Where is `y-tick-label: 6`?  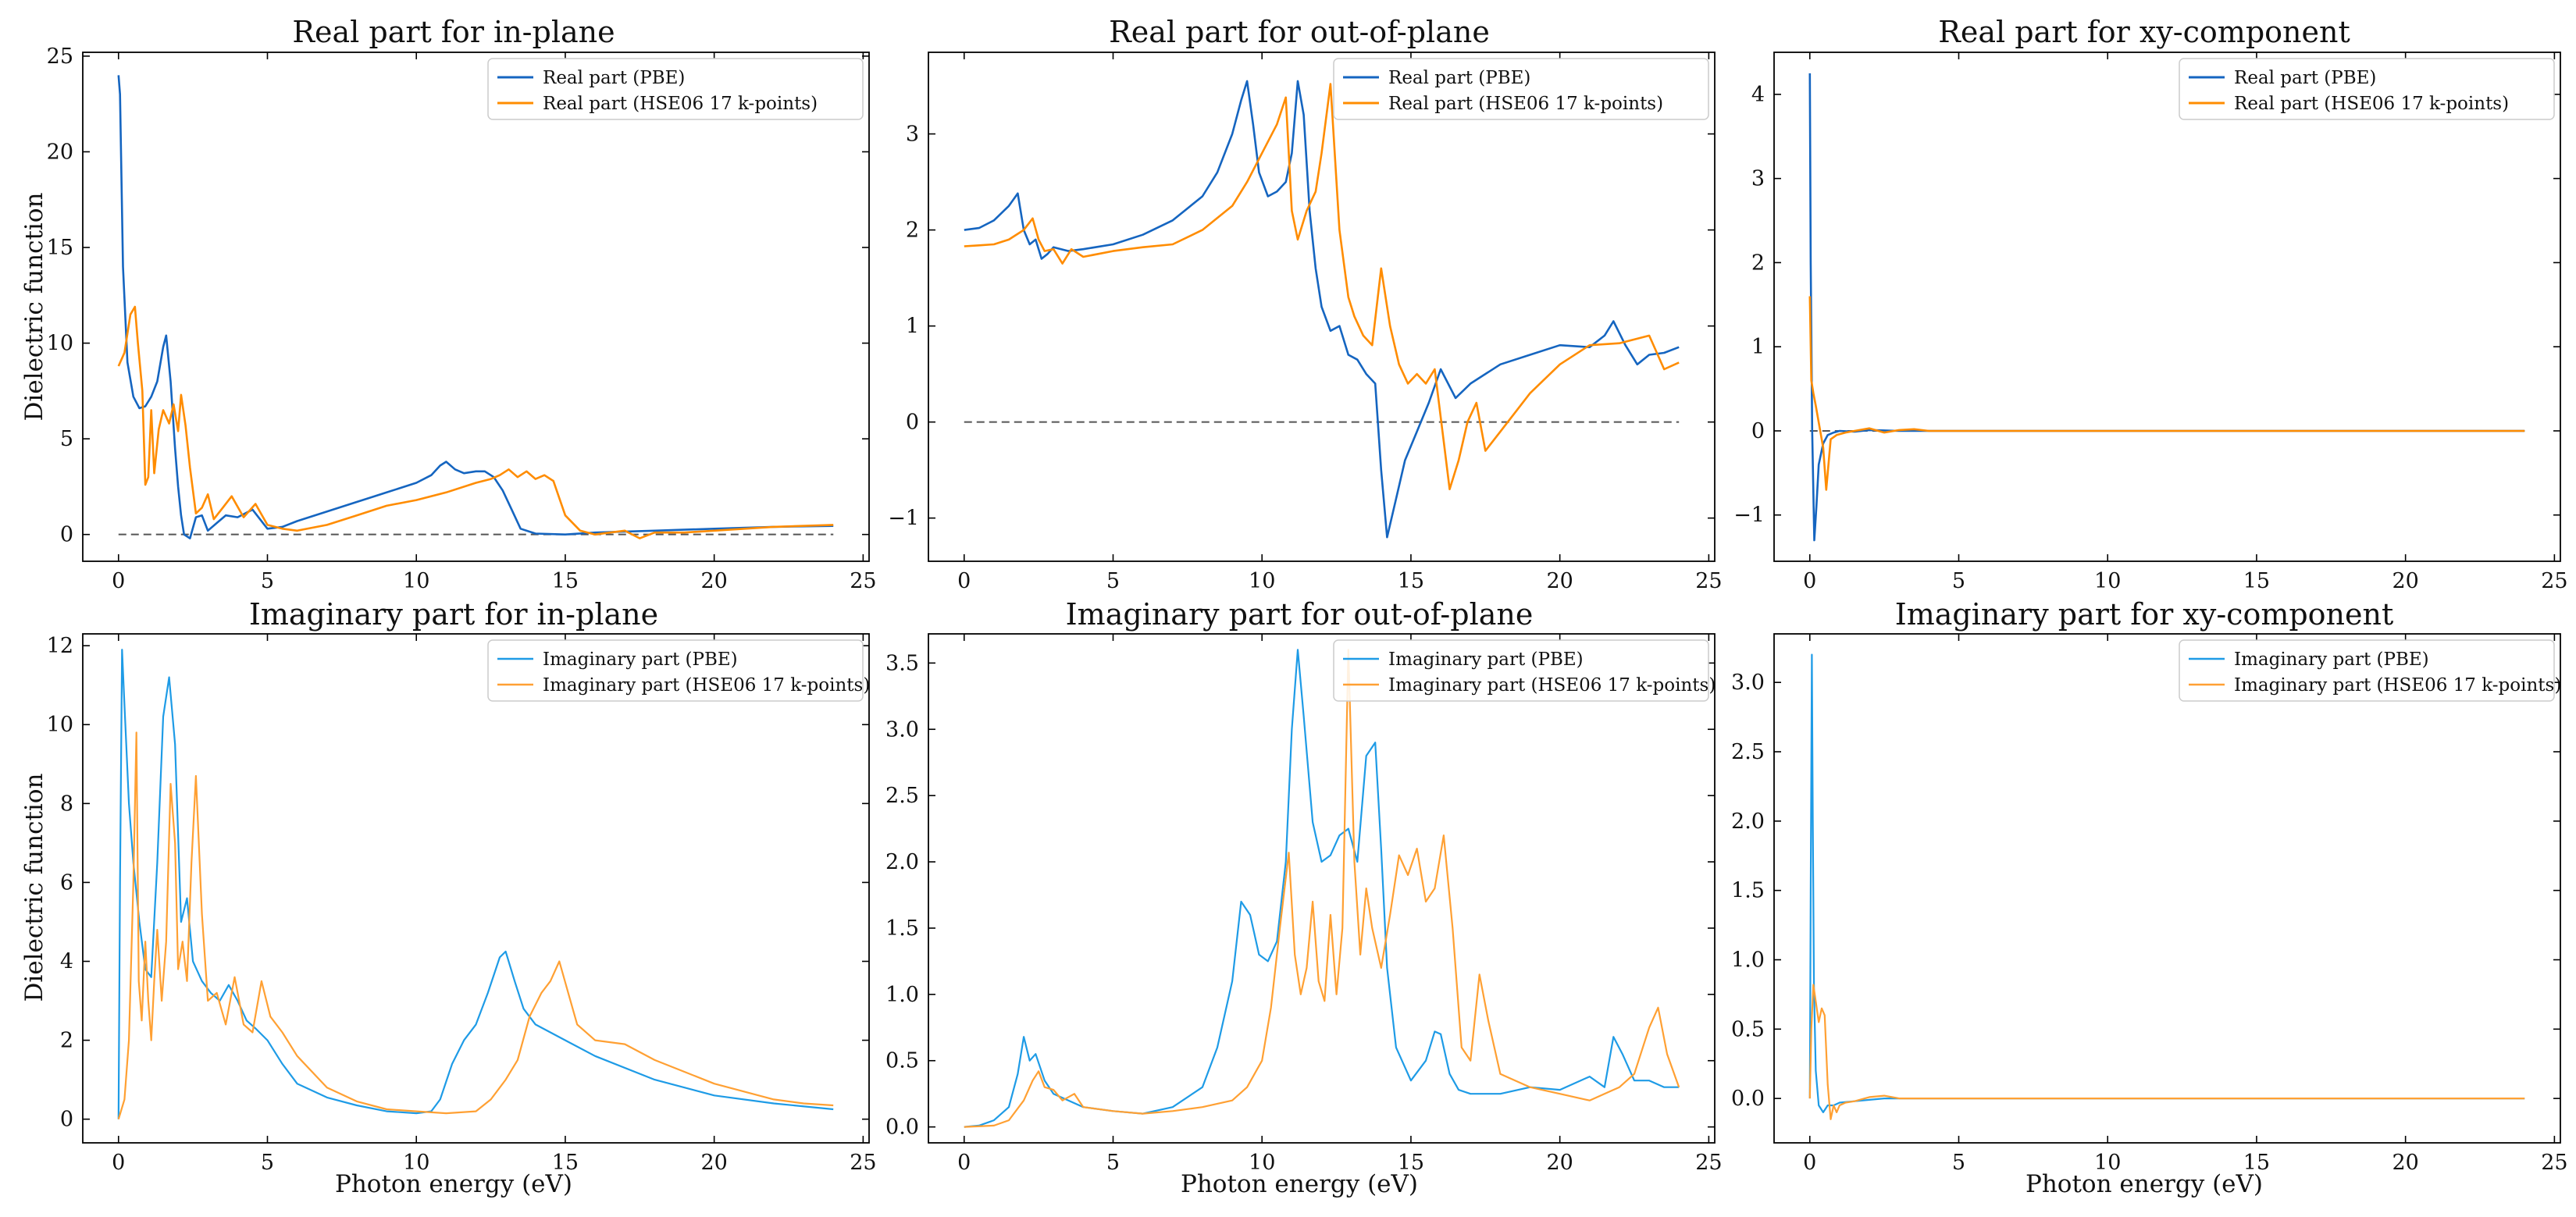 y-tick-label: 6 is located at coordinates (66, 882).